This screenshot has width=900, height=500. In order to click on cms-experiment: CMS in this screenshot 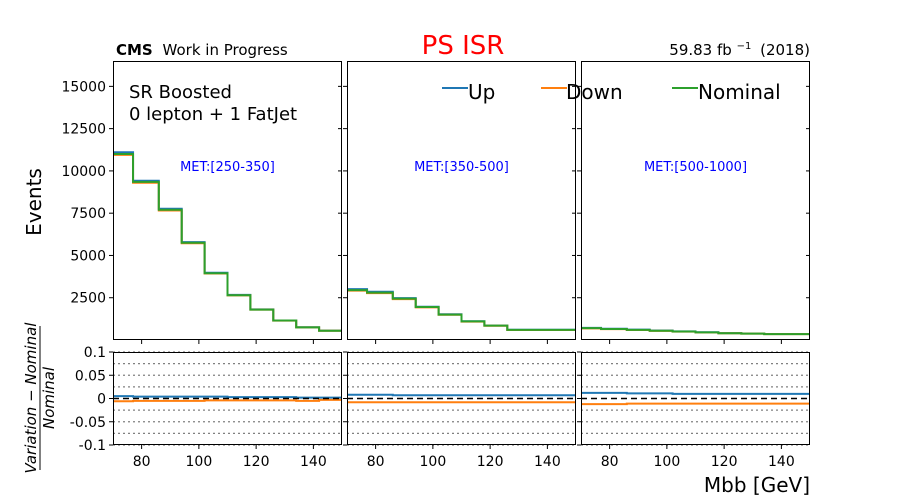, I will do `click(134, 50)`.